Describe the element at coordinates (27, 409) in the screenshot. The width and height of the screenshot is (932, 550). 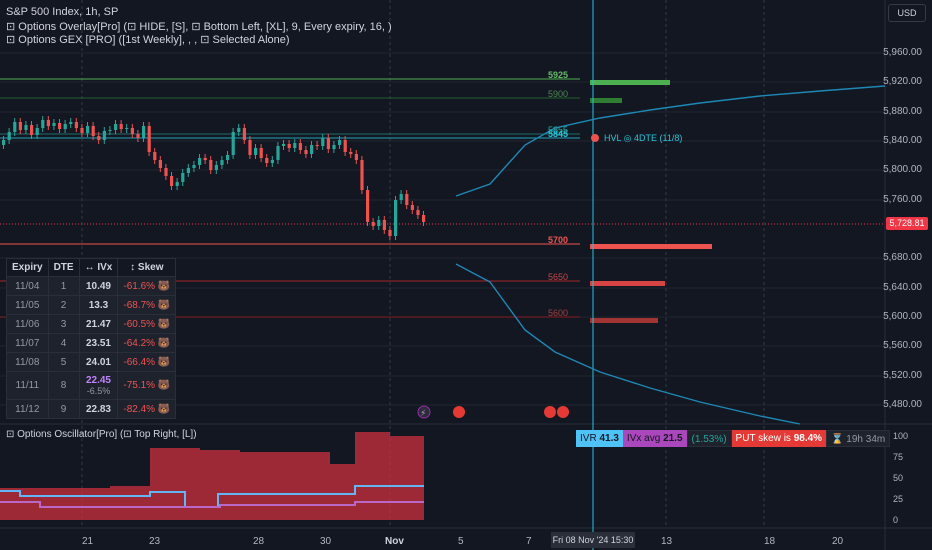
I see `cell-expiry: 11/12` at that location.